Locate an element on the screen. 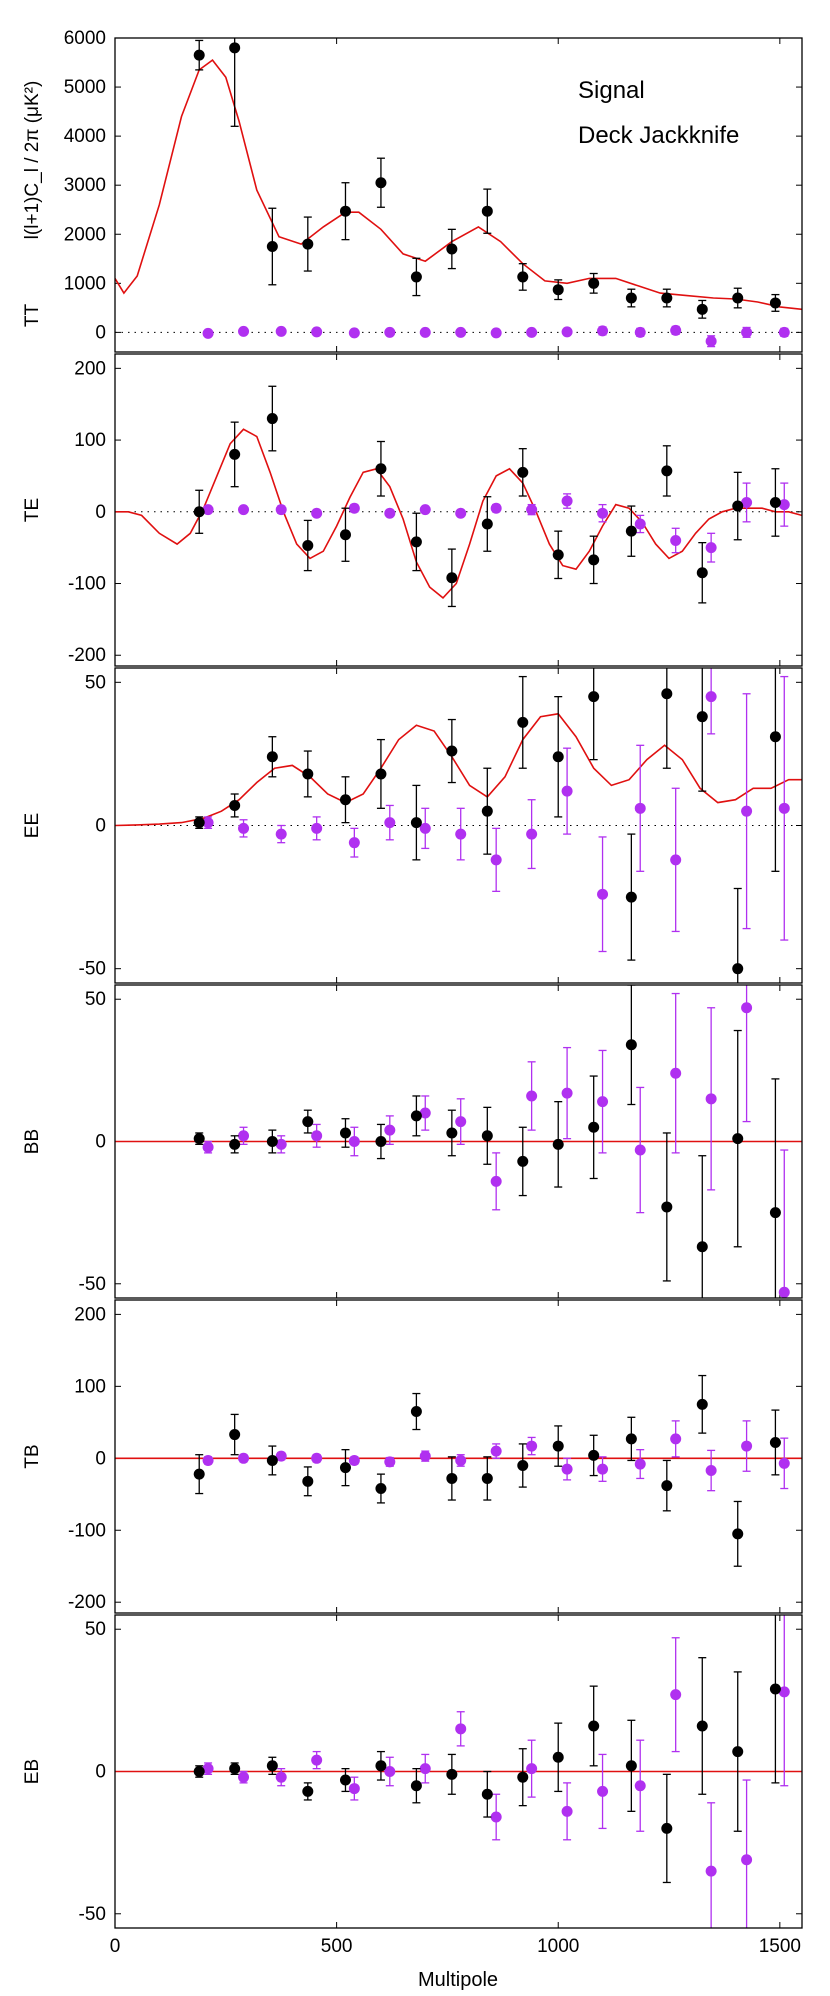 The height and width of the screenshot is (1996, 830). legend-signal: Signal is located at coordinates (611, 90).